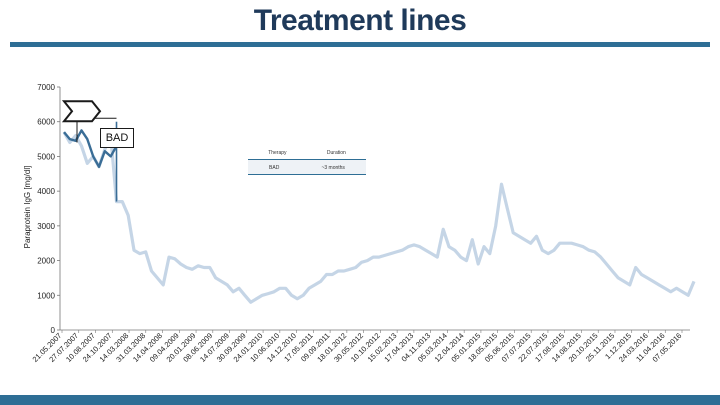 The height and width of the screenshot is (405, 720). What do you see at coordinates (53, 330) in the screenshot?
I see `y-tick-label: 0` at bounding box center [53, 330].